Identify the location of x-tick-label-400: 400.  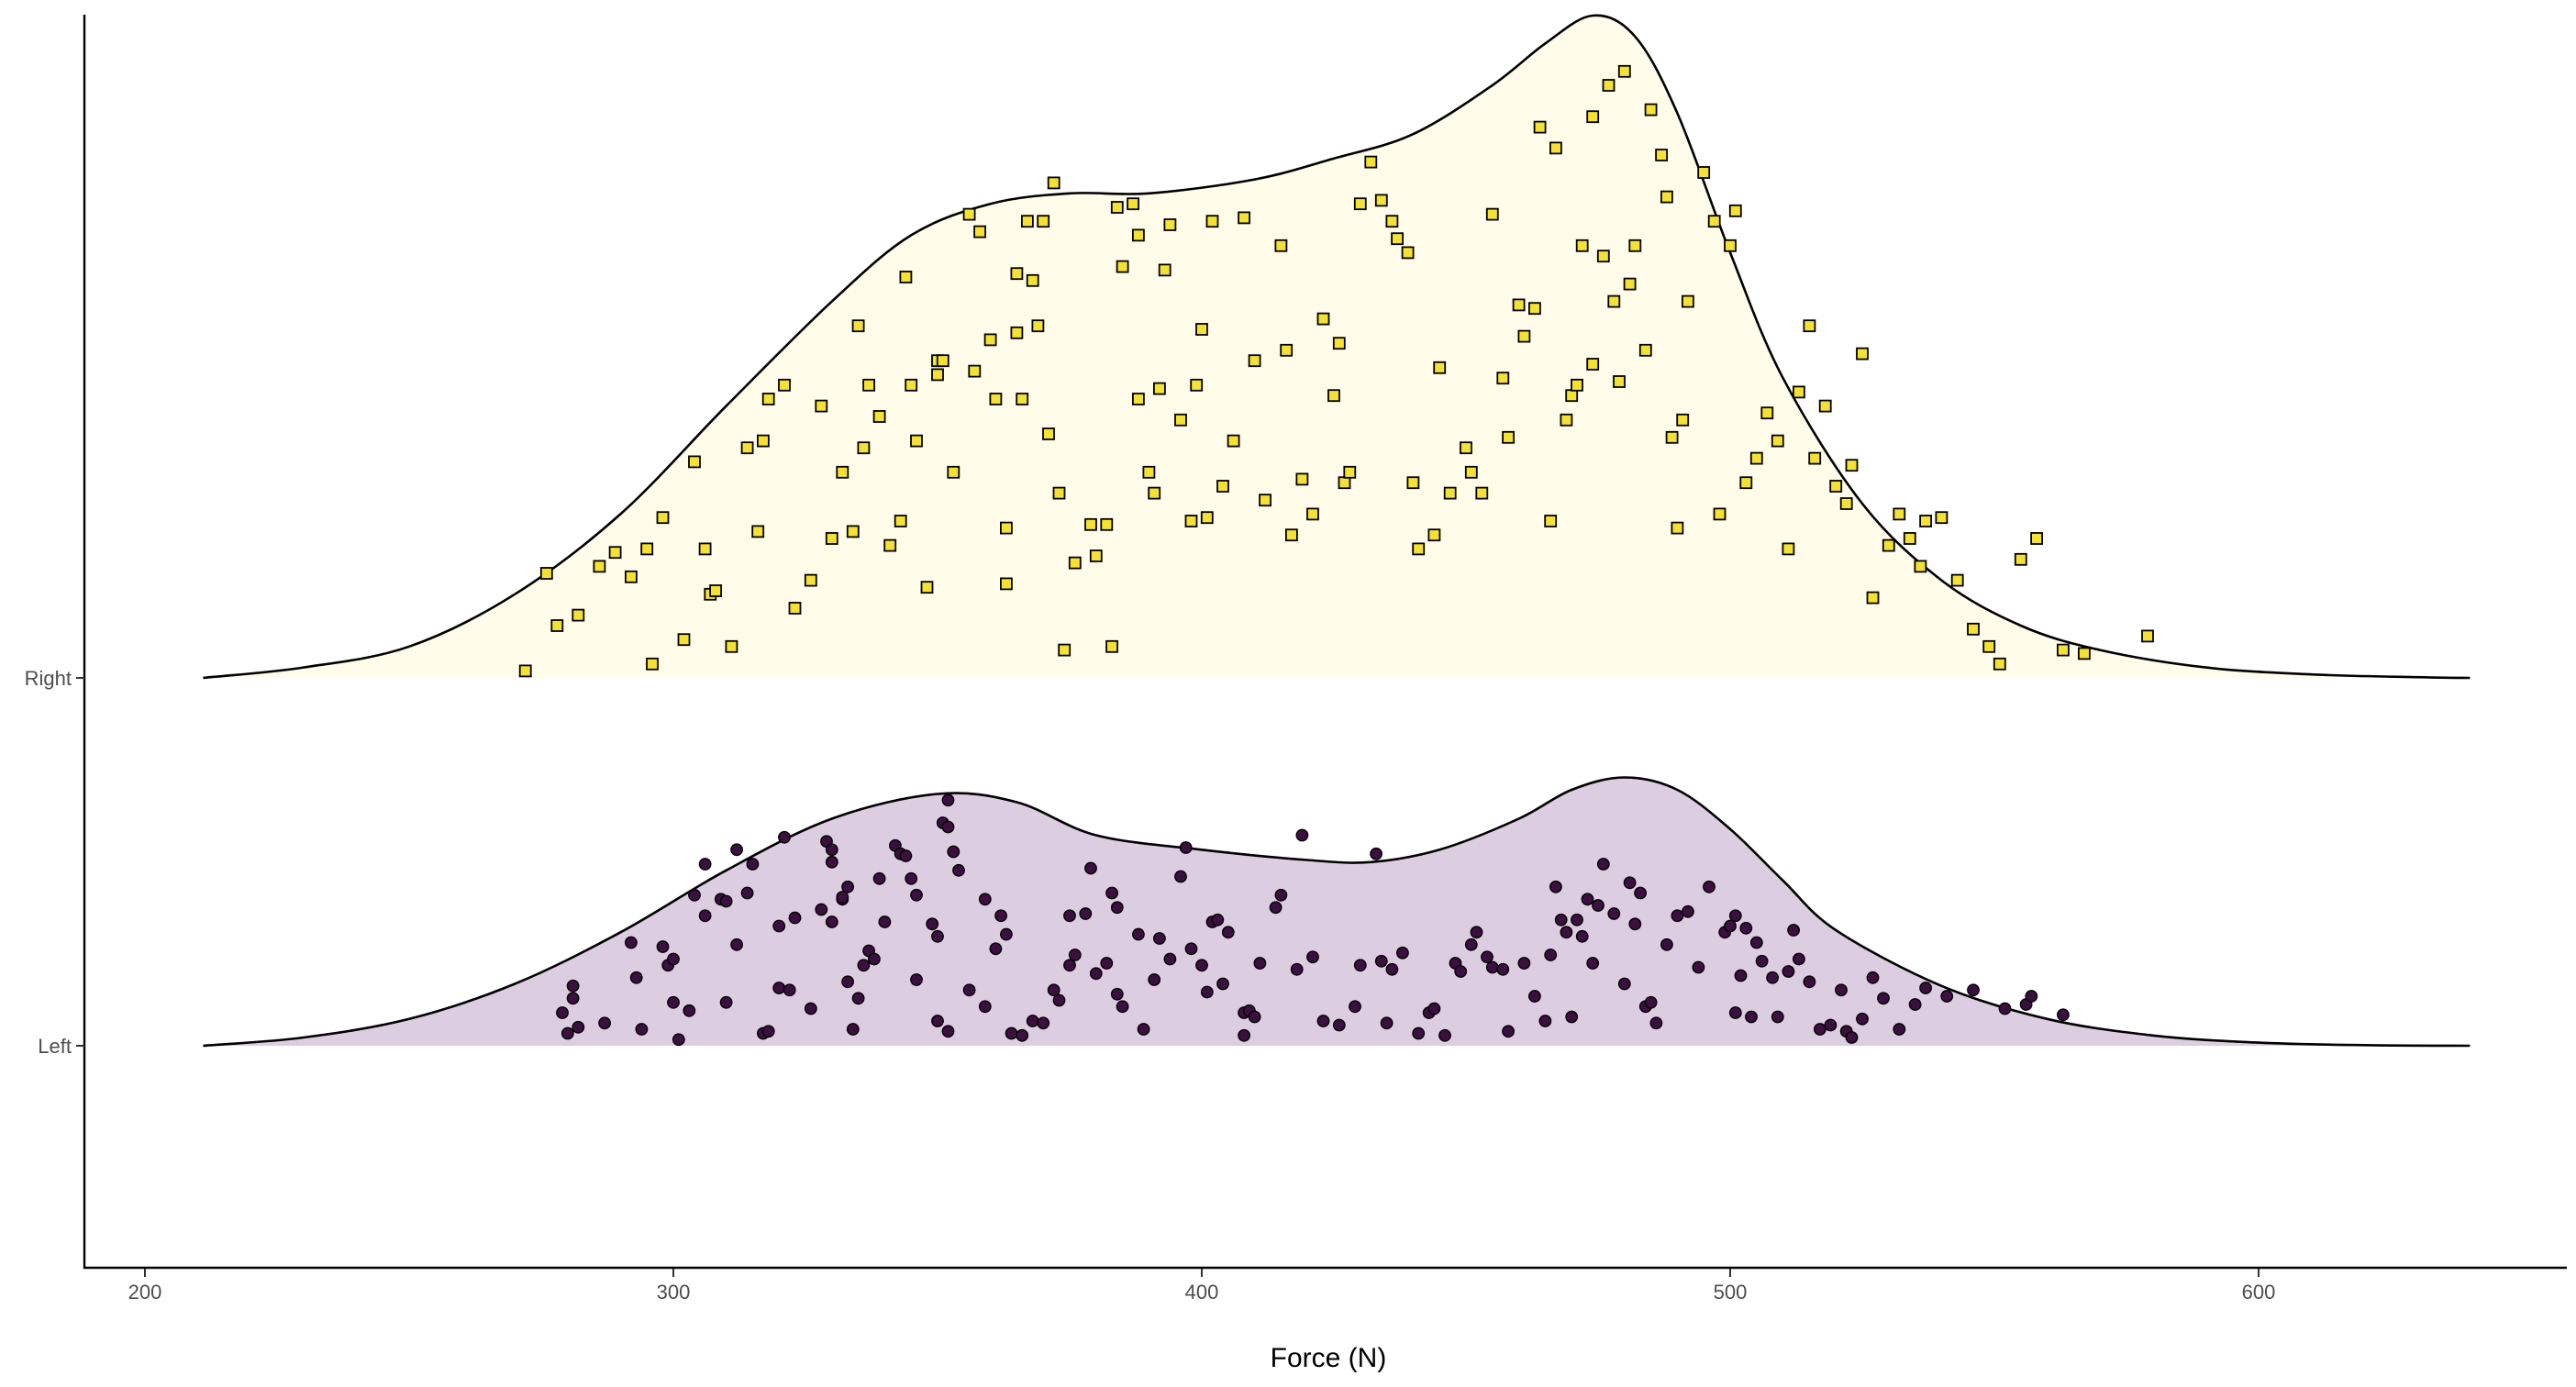
(1202, 1292).